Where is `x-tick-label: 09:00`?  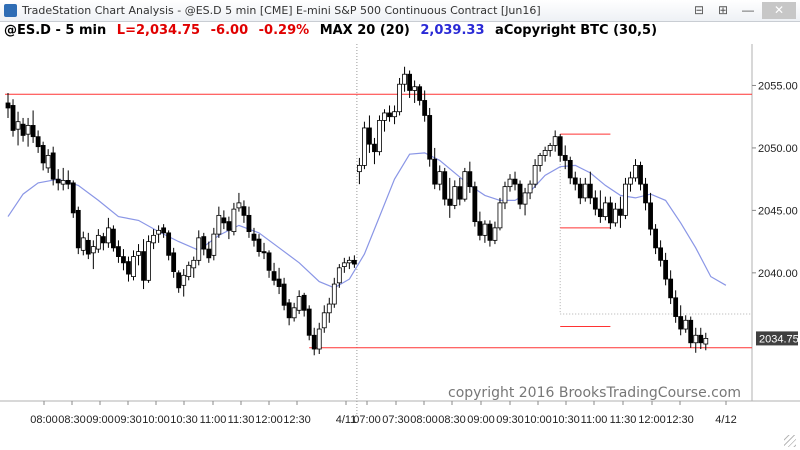
x-tick-label: 09:00 is located at coordinates (481, 420).